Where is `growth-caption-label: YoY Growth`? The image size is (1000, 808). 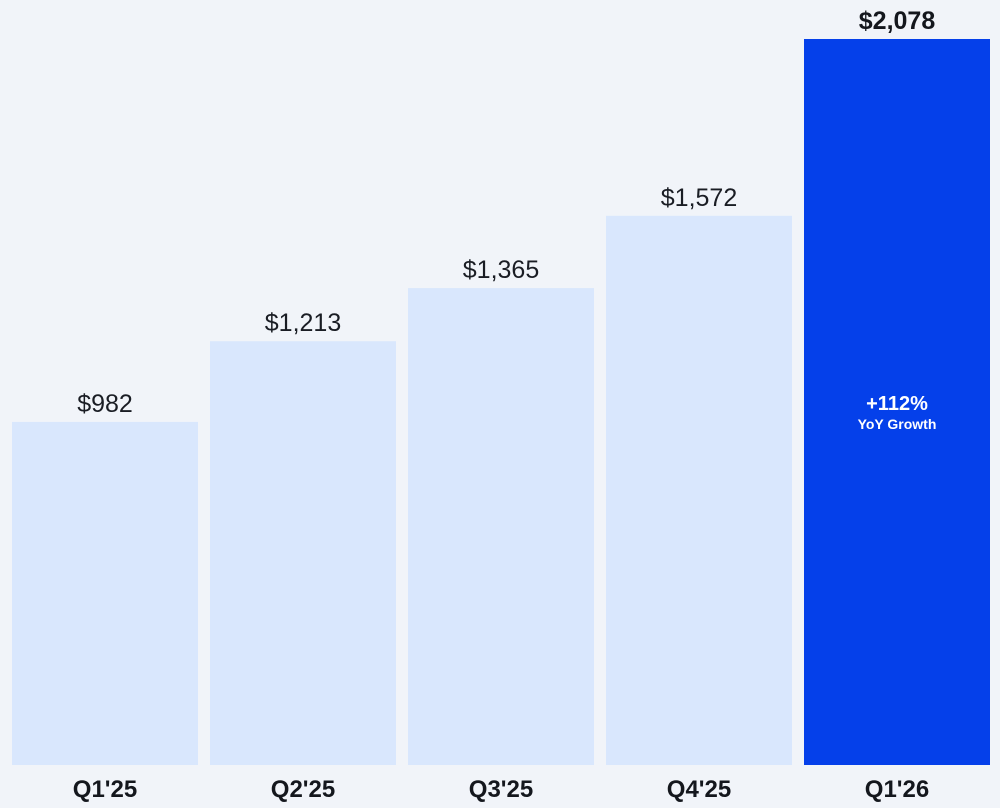 growth-caption-label: YoY Growth is located at coordinates (897, 424).